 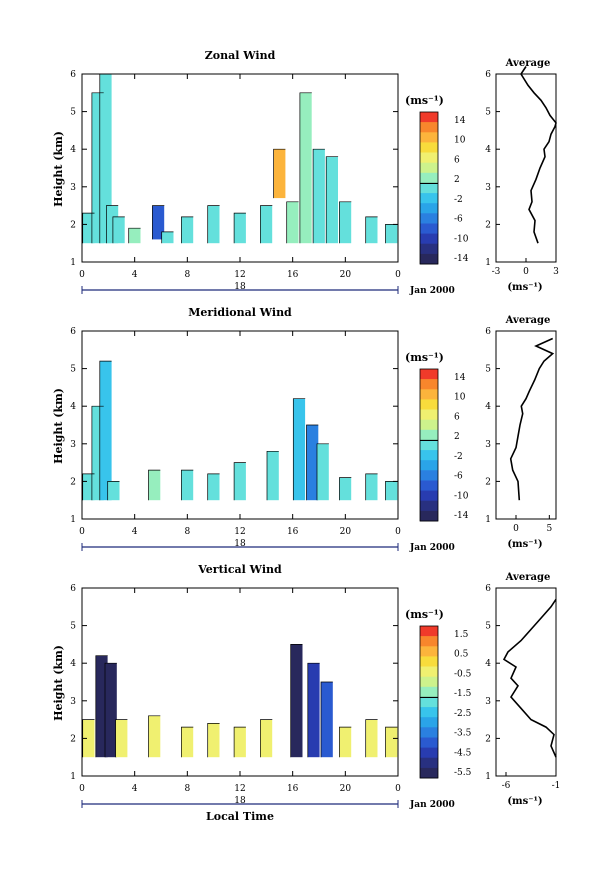 What do you see at coordinates (463, 674) in the screenshot?
I see `colorbar-tick-label: -0.5` at bounding box center [463, 674].